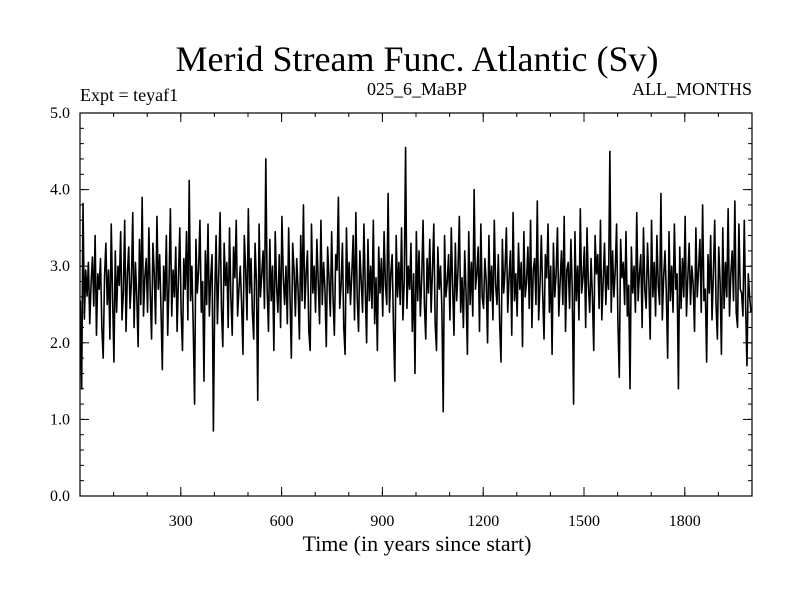 The width and height of the screenshot is (800, 600). What do you see at coordinates (282, 521) in the screenshot?
I see `x-tick-label: 600` at bounding box center [282, 521].